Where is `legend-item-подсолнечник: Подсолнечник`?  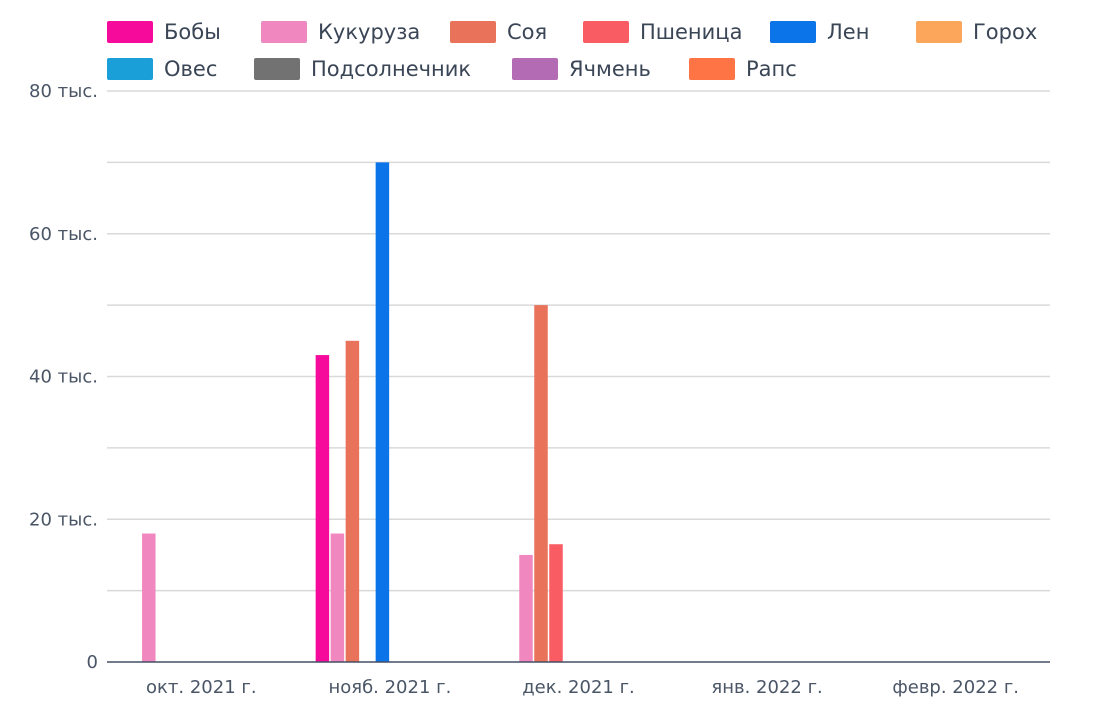
legend-item-подсолнечник: Подсолнечник is located at coordinates (362, 69).